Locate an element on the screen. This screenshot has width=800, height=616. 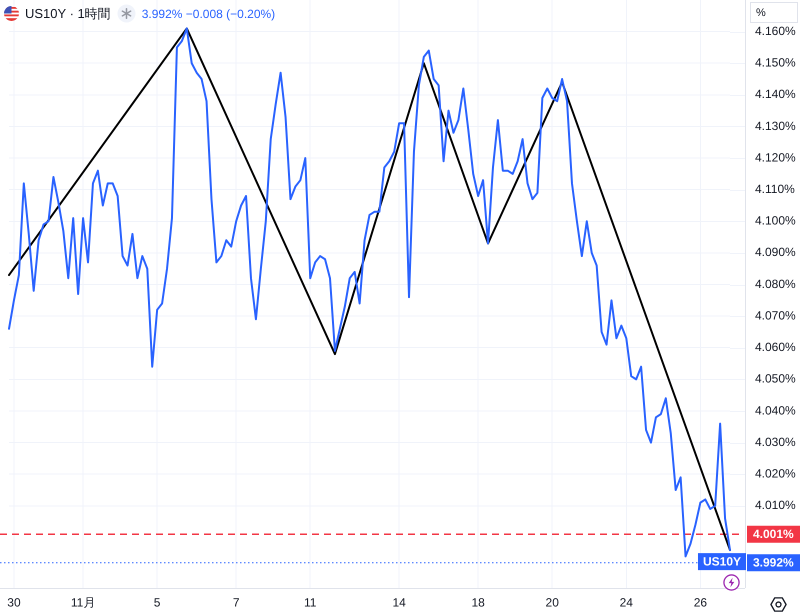
y-tick-label: 4.070% is located at coordinates (775, 315).